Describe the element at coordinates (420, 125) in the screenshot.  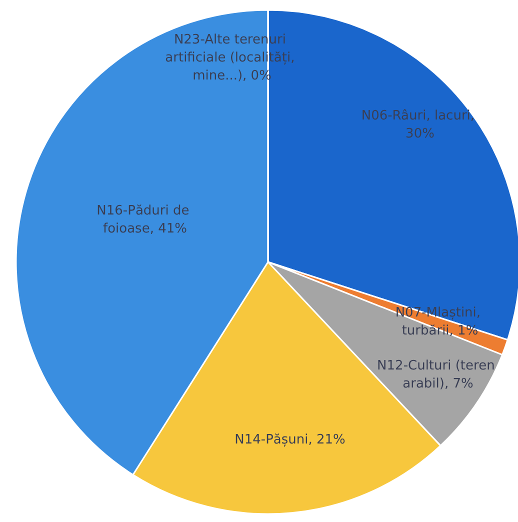
I see `slice-label: N06-Râuri, lacuri, 30%` at that location.